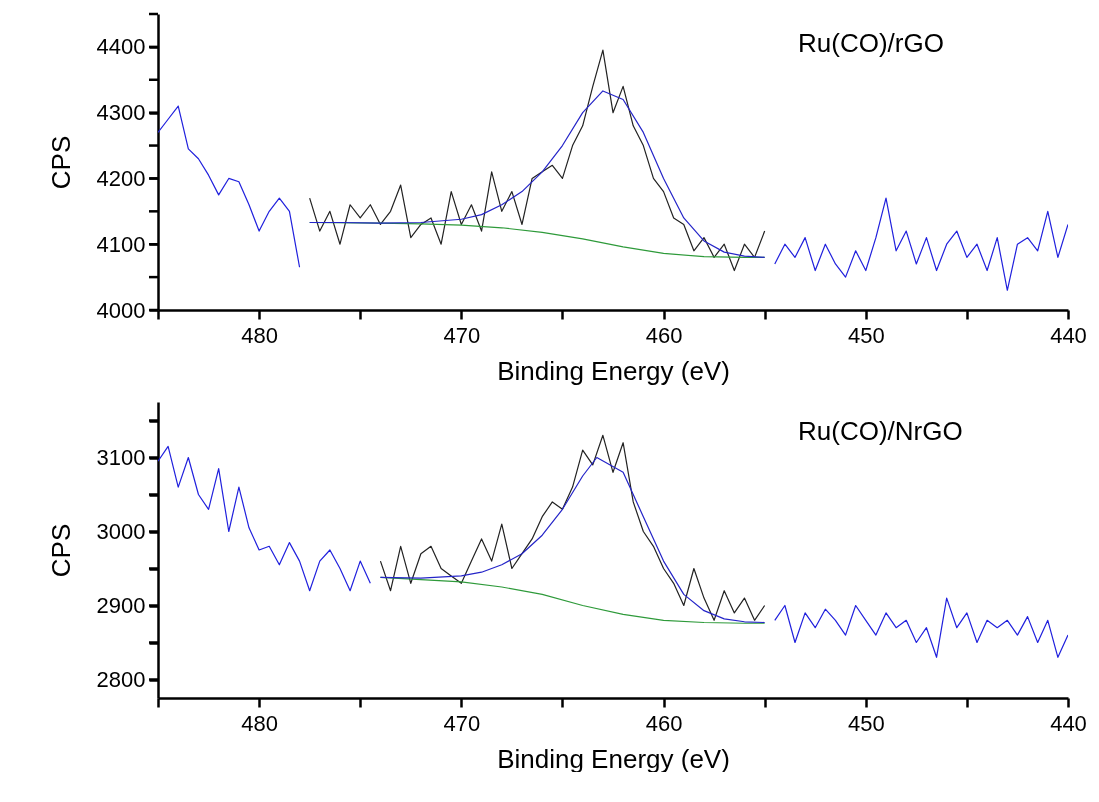 The height and width of the screenshot is (802, 1099). Describe the element at coordinates (121, 605) in the screenshot. I see `y-tick-label: 2900` at that location.